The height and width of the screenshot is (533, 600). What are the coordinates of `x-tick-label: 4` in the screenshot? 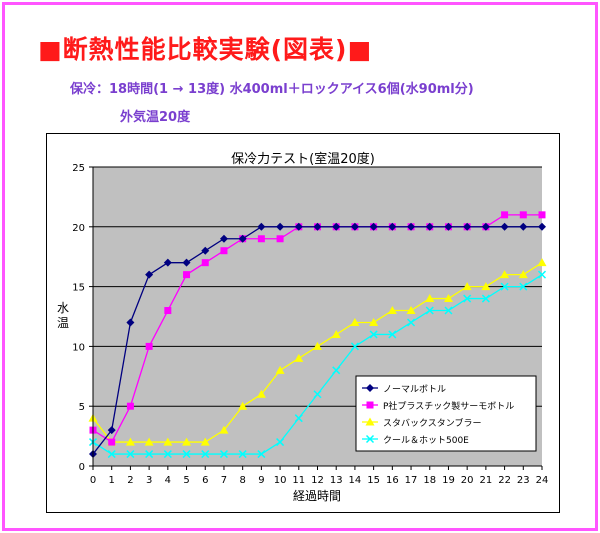 It's located at (168, 480).